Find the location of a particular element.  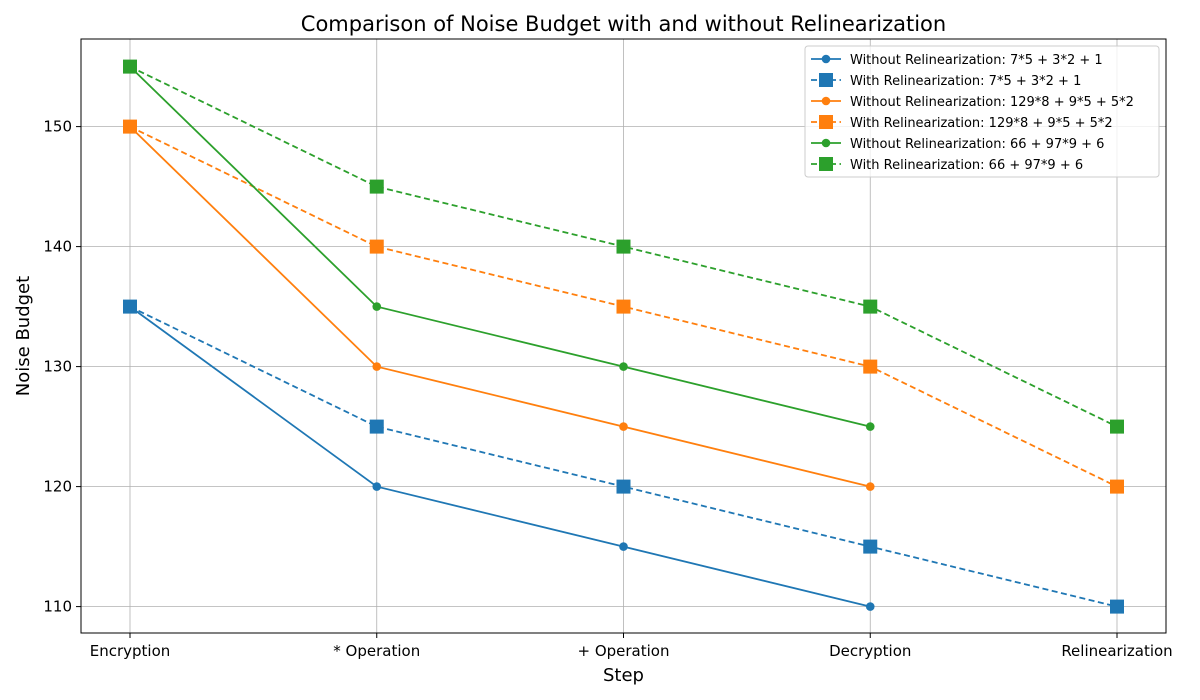

legend-label: With Relinearization: 129*8 + 9*5 + 5*2 is located at coordinates (981, 123).